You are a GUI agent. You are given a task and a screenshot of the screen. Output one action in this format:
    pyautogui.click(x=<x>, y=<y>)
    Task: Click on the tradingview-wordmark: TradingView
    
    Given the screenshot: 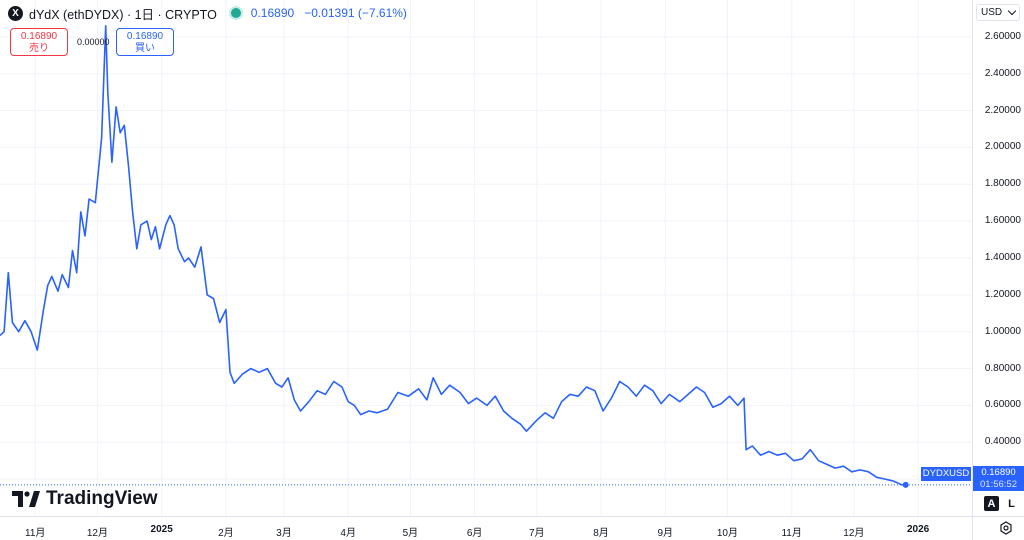 What is the action you would take?
    pyautogui.click(x=102, y=498)
    